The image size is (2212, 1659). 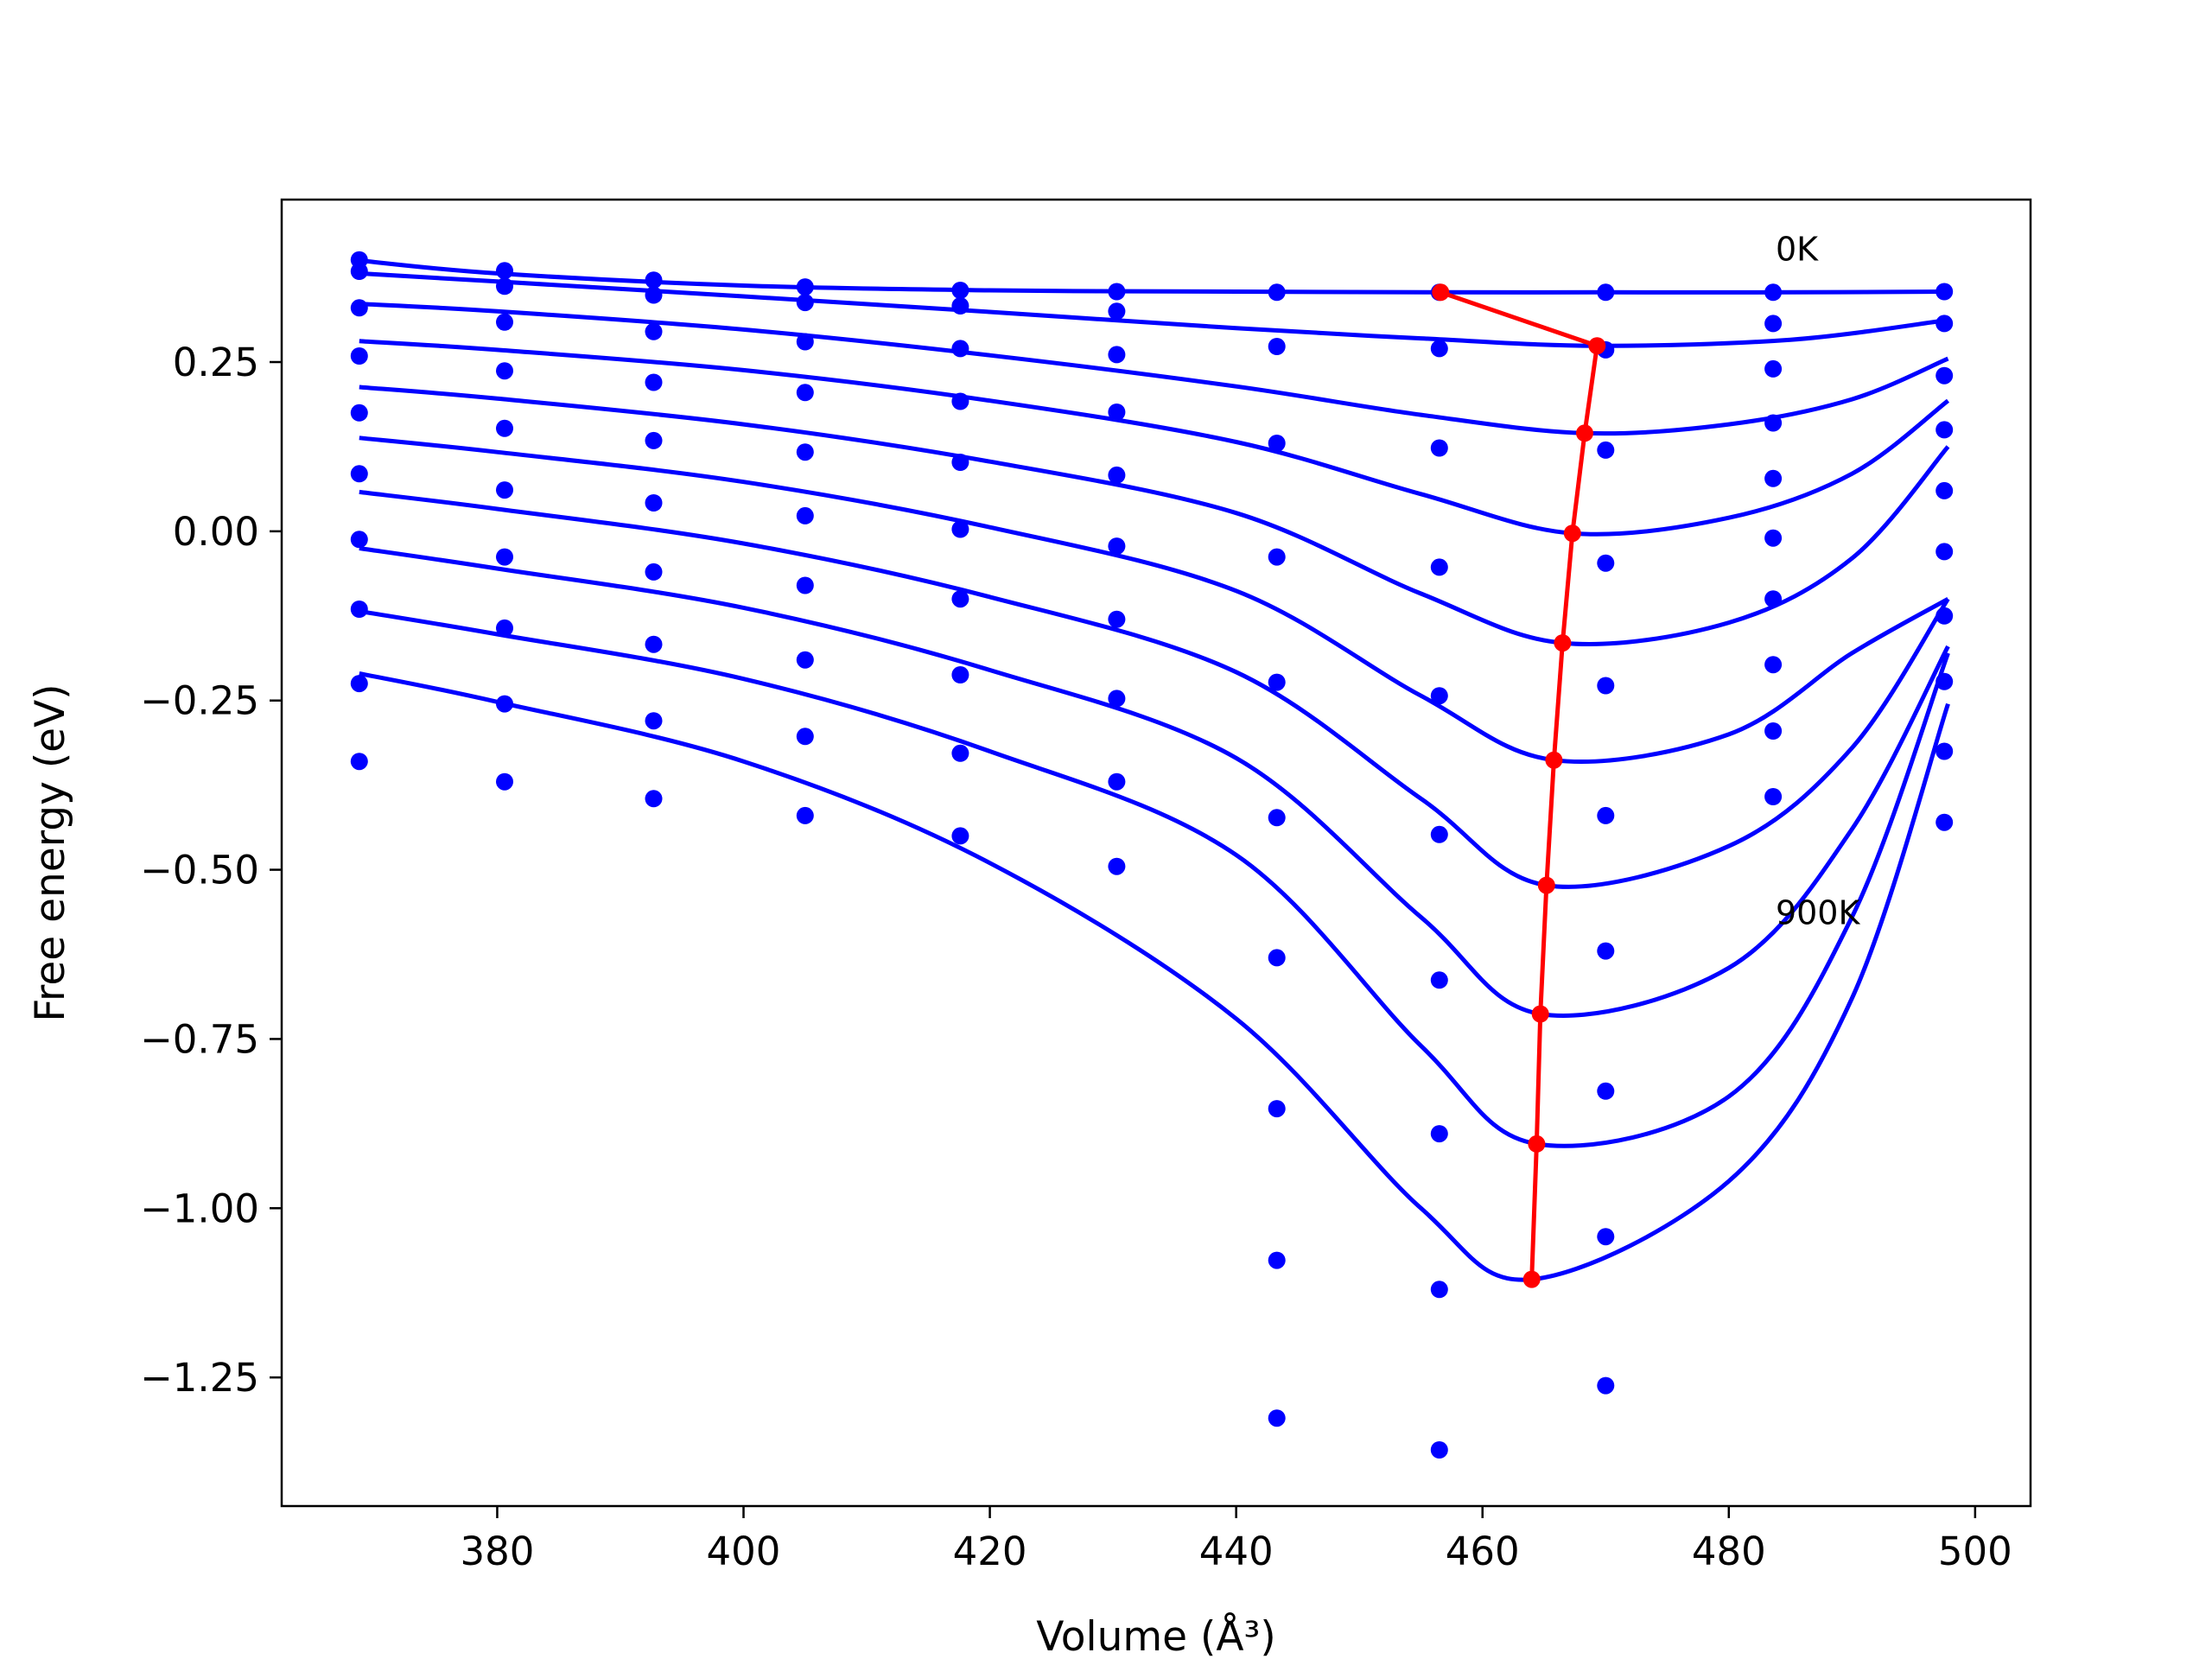 I want to click on x-tick-label: 500, so click(x=1975, y=1551).